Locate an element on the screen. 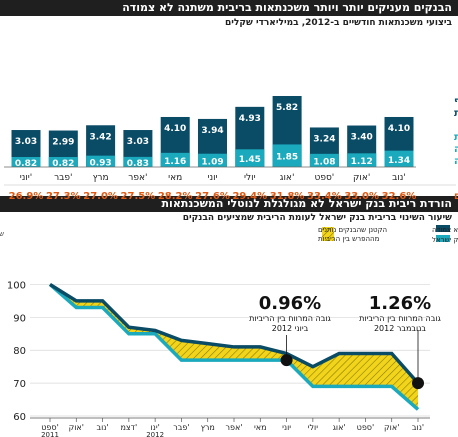  share-value: 29.4% is located at coordinates (249, 196).